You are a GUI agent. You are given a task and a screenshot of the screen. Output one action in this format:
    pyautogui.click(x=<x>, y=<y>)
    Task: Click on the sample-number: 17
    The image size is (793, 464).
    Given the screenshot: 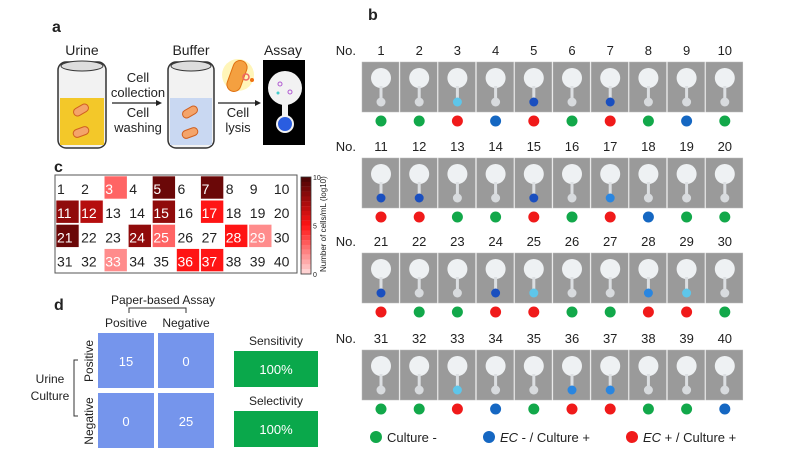 What is the action you would take?
    pyautogui.click(x=610, y=146)
    